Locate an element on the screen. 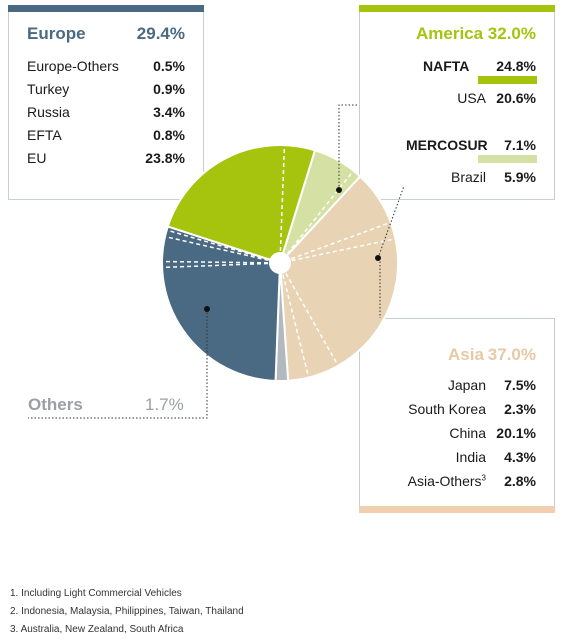  asia-heading: Asia is located at coordinates (466, 354).